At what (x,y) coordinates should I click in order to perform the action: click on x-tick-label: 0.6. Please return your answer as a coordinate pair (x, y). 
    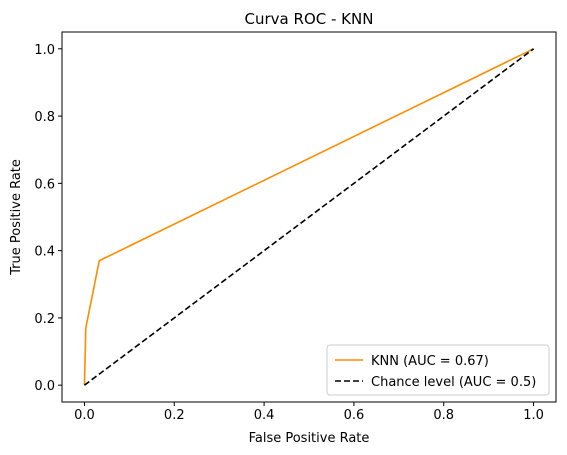
    Looking at the image, I should click on (354, 415).